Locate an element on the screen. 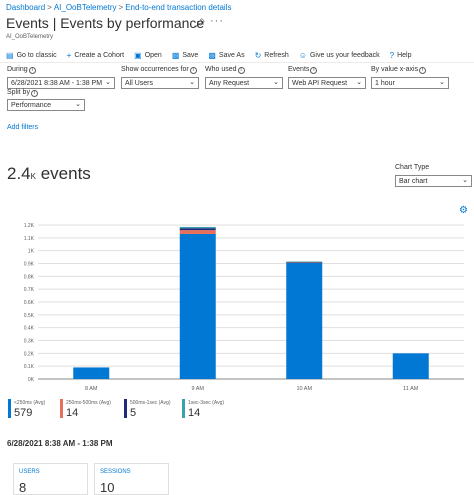 The image size is (474, 495). folder-icon: ▣ is located at coordinates (138, 55).